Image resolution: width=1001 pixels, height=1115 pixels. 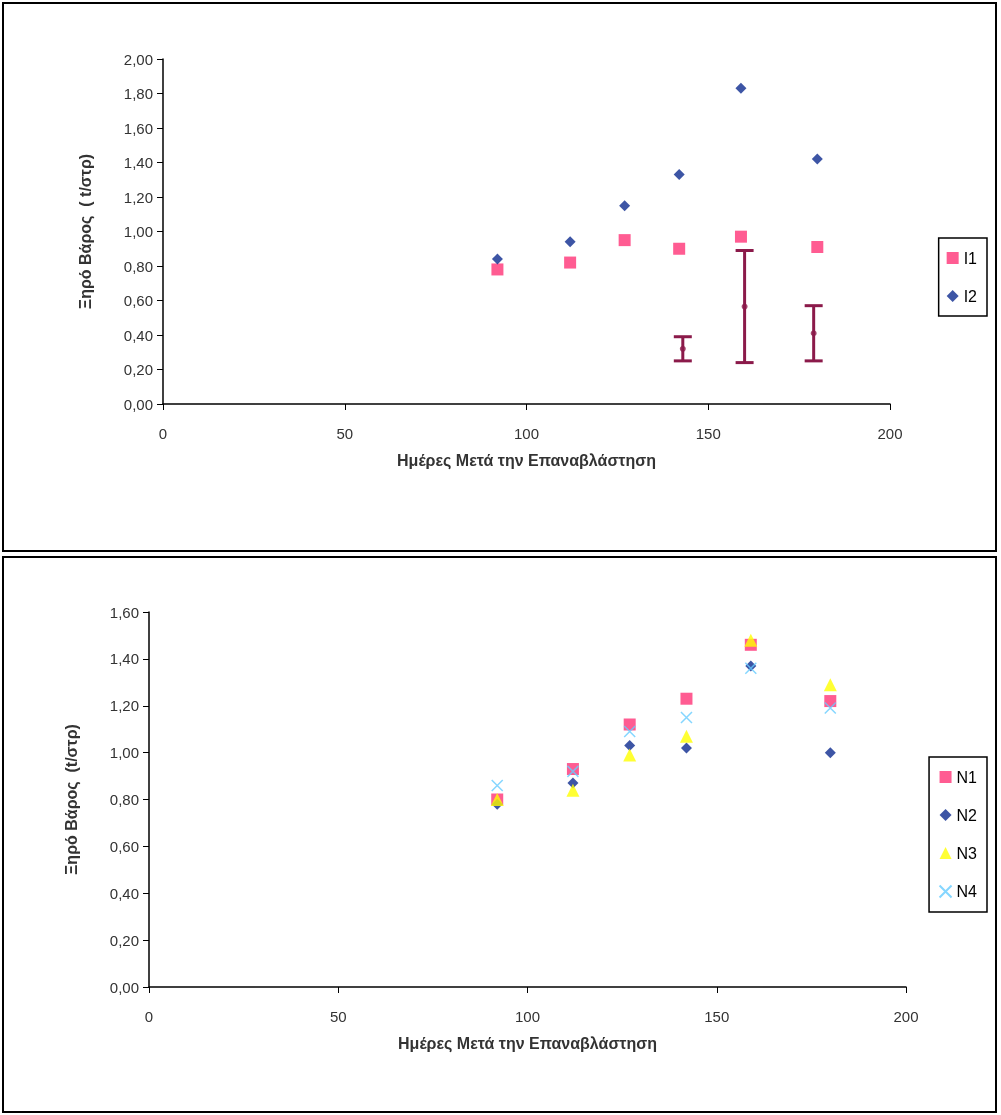 What do you see at coordinates (967, 777) in the screenshot?
I see `legend-label: N1` at bounding box center [967, 777].